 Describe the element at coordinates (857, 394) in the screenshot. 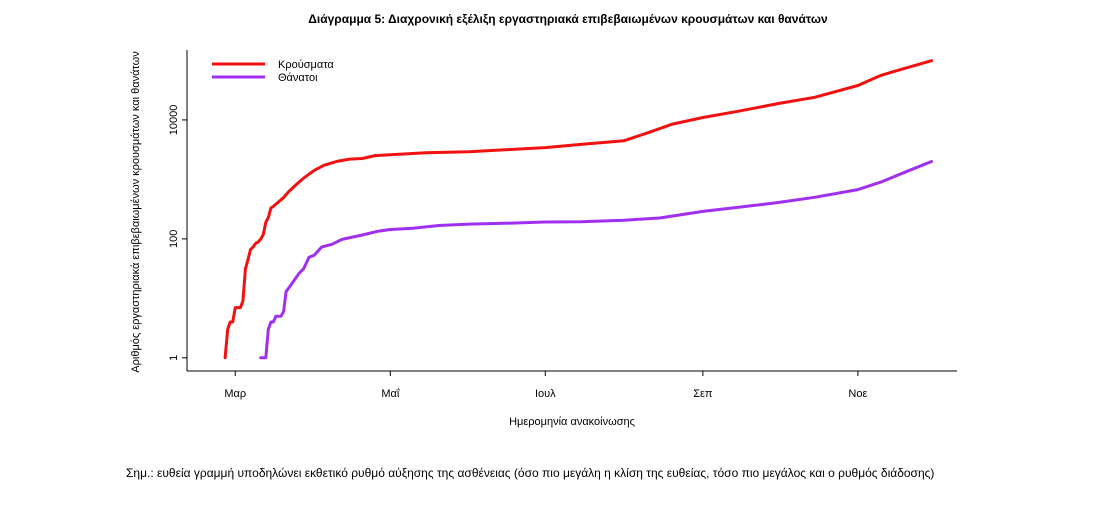

I see `x-tick-label: Νοε` at that location.